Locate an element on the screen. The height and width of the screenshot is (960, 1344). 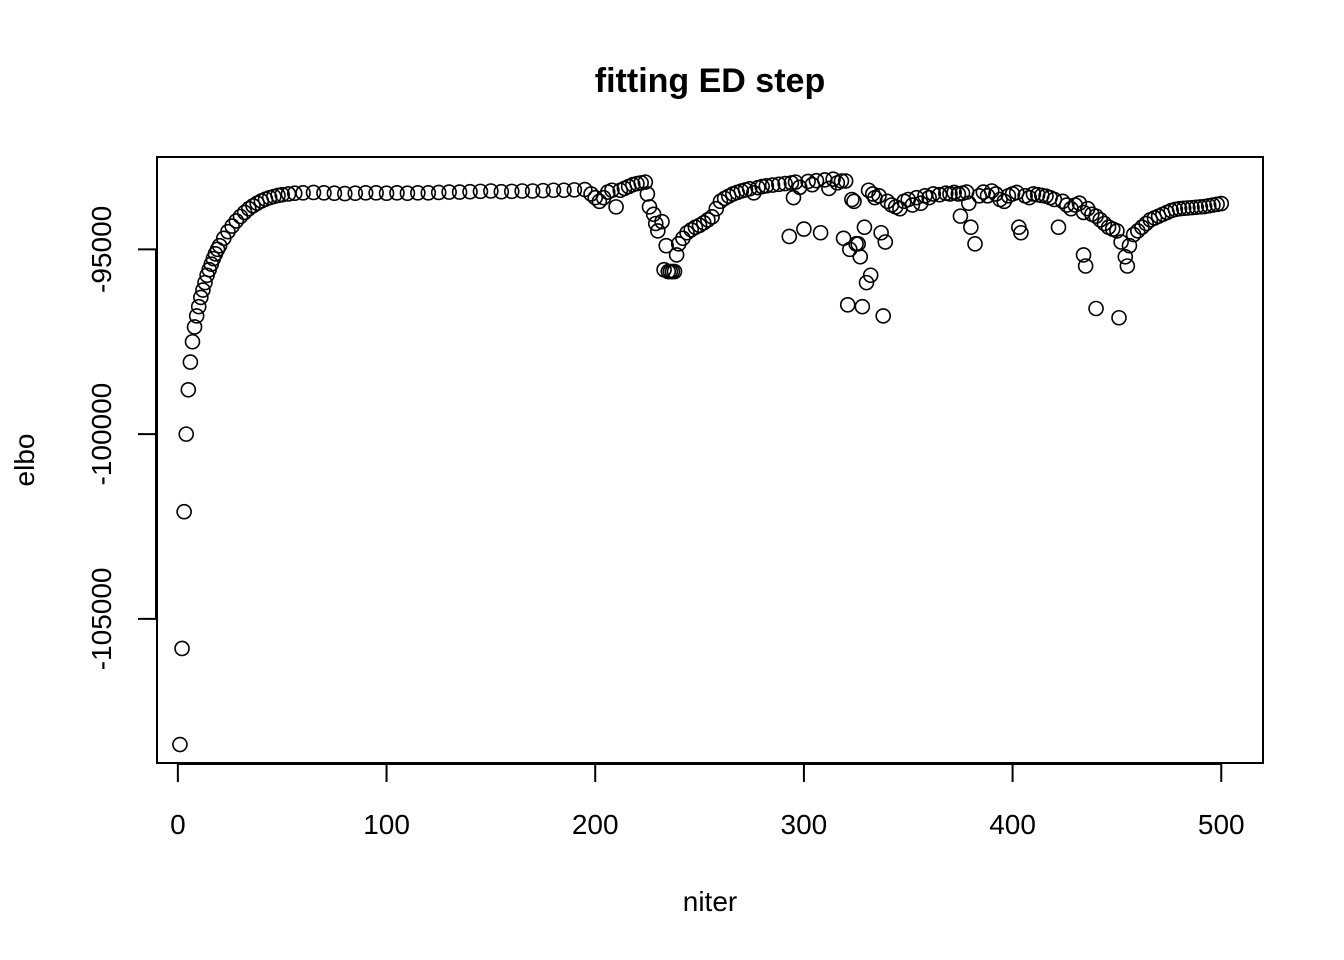
x-axis-label: niter is located at coordinates (710, 901).